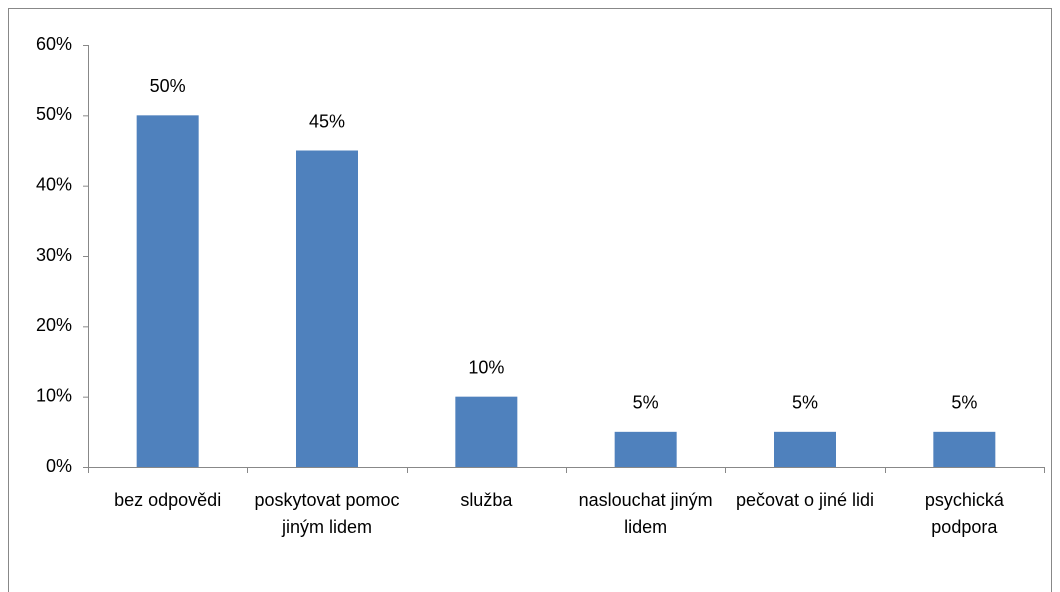 This screenshot has height=592, width=1060. Describe the element at coordinates (327, 513) in the screenshot. I see `x-tick-label: poskytovat pomoc jiným lidem` at that location.